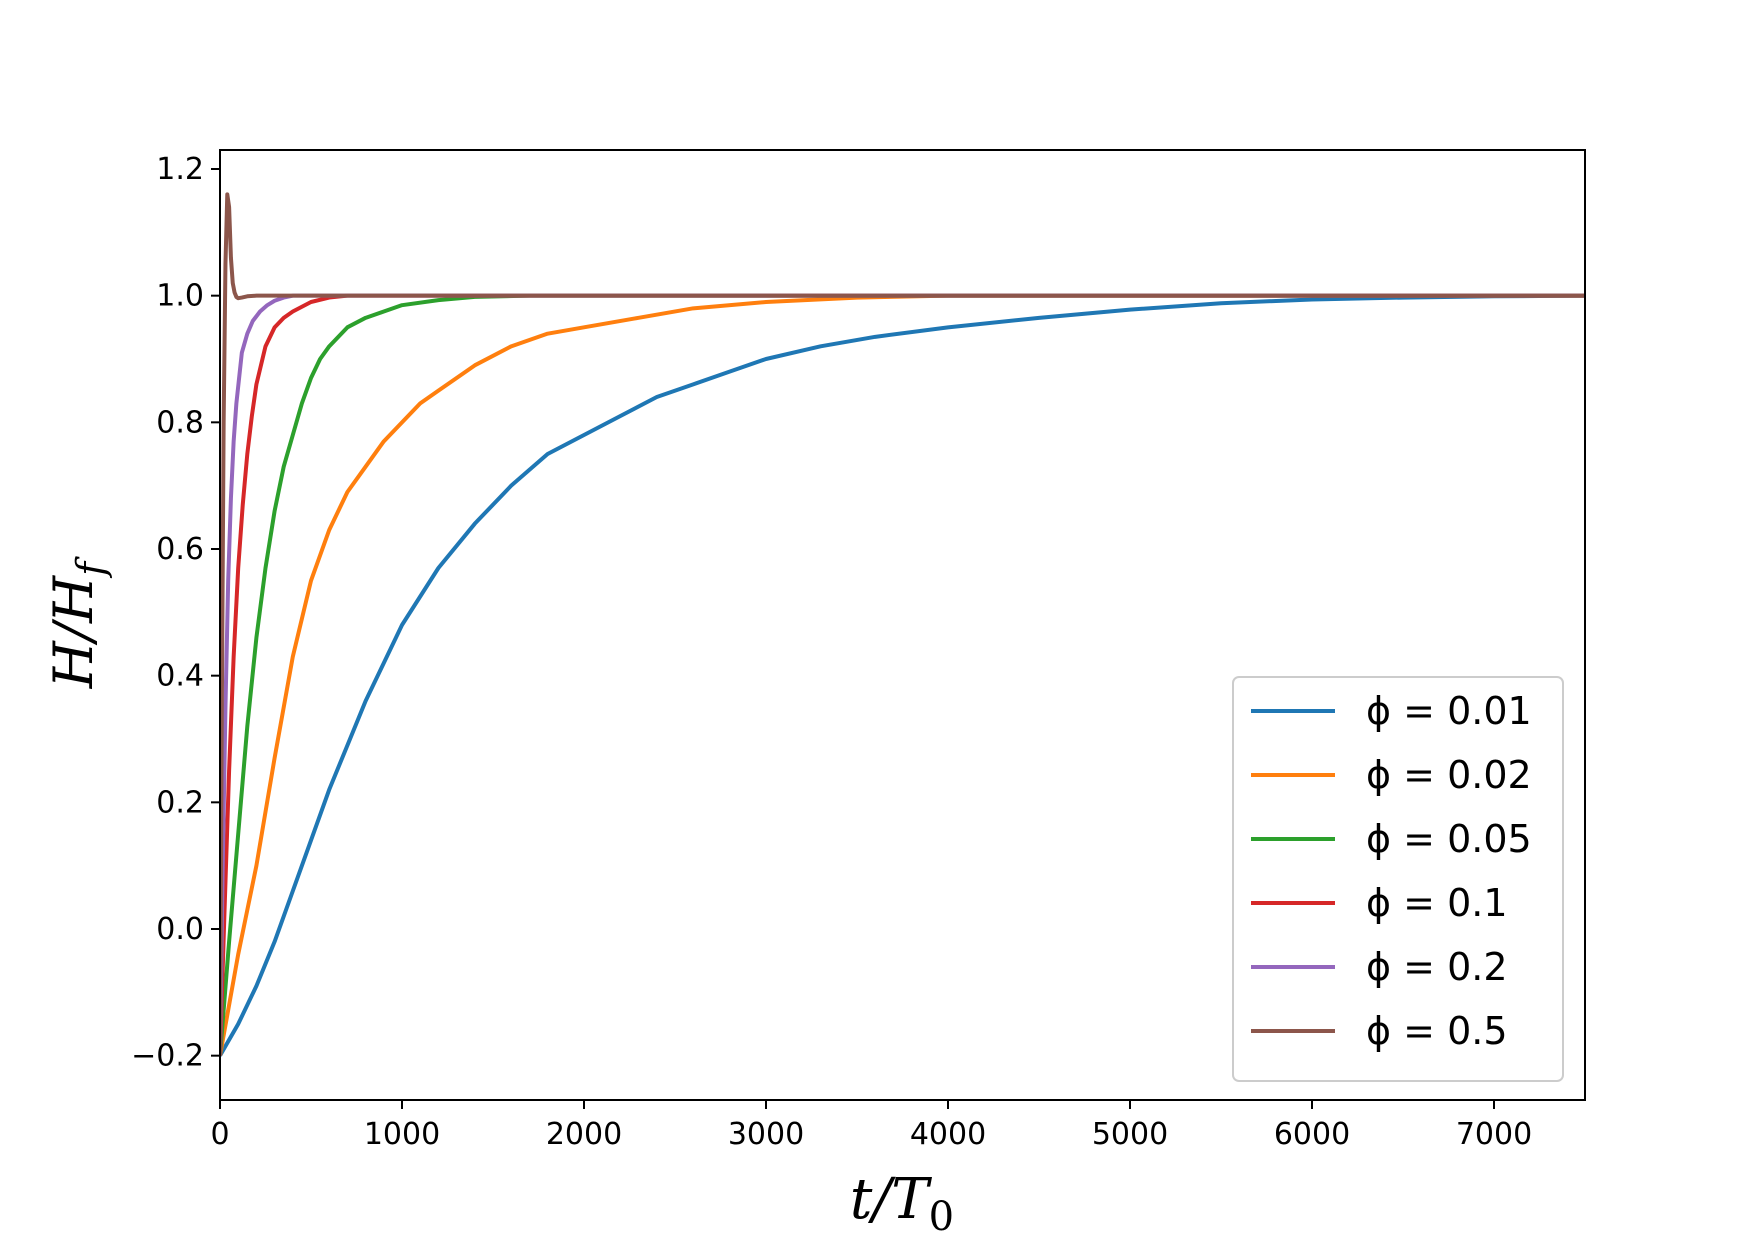 This screenshot has height=1250, width=1750. What do you see at coordinates (219, 1134) in the screenshot?
I see `x-tick-label: 0` at bounding box center [219, 1134].